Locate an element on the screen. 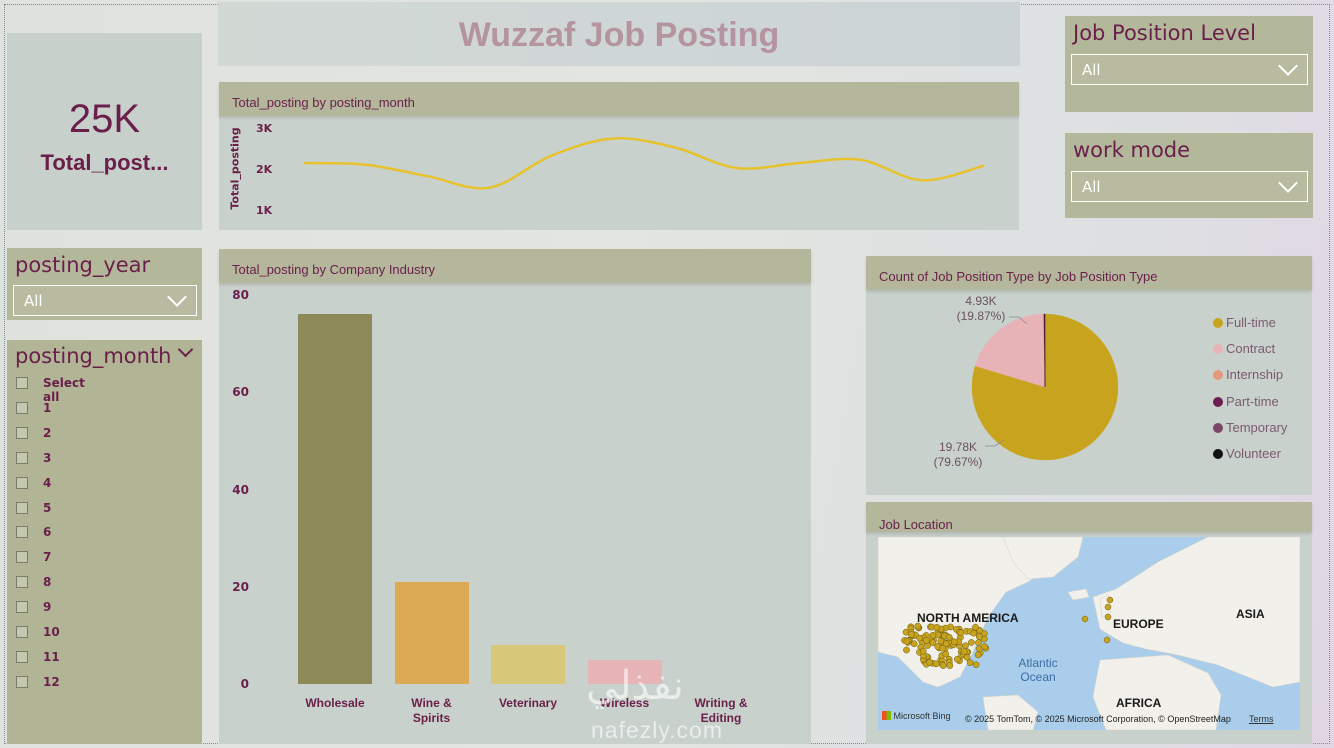 The height and width of the screenshot is (748, 1334). map-terms-link: Terms is located at coordinates (1261, 719).